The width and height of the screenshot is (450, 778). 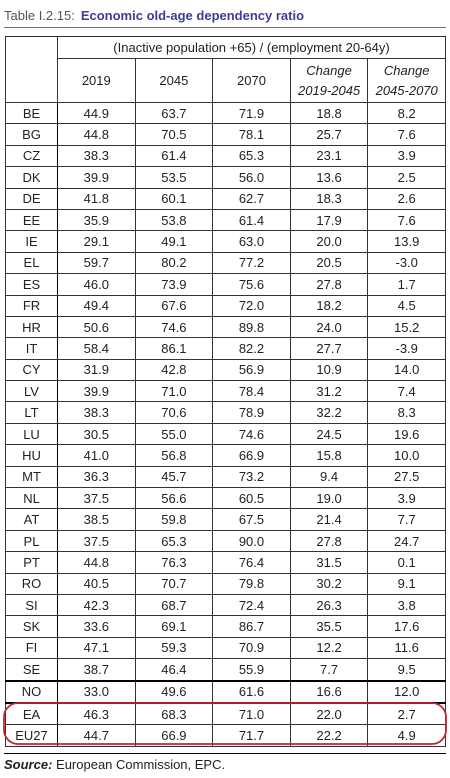 What do you see at coordinates (96, 648) in the screenshot?
I see `table-cell: 47.1` at bounding box center [96, 648].